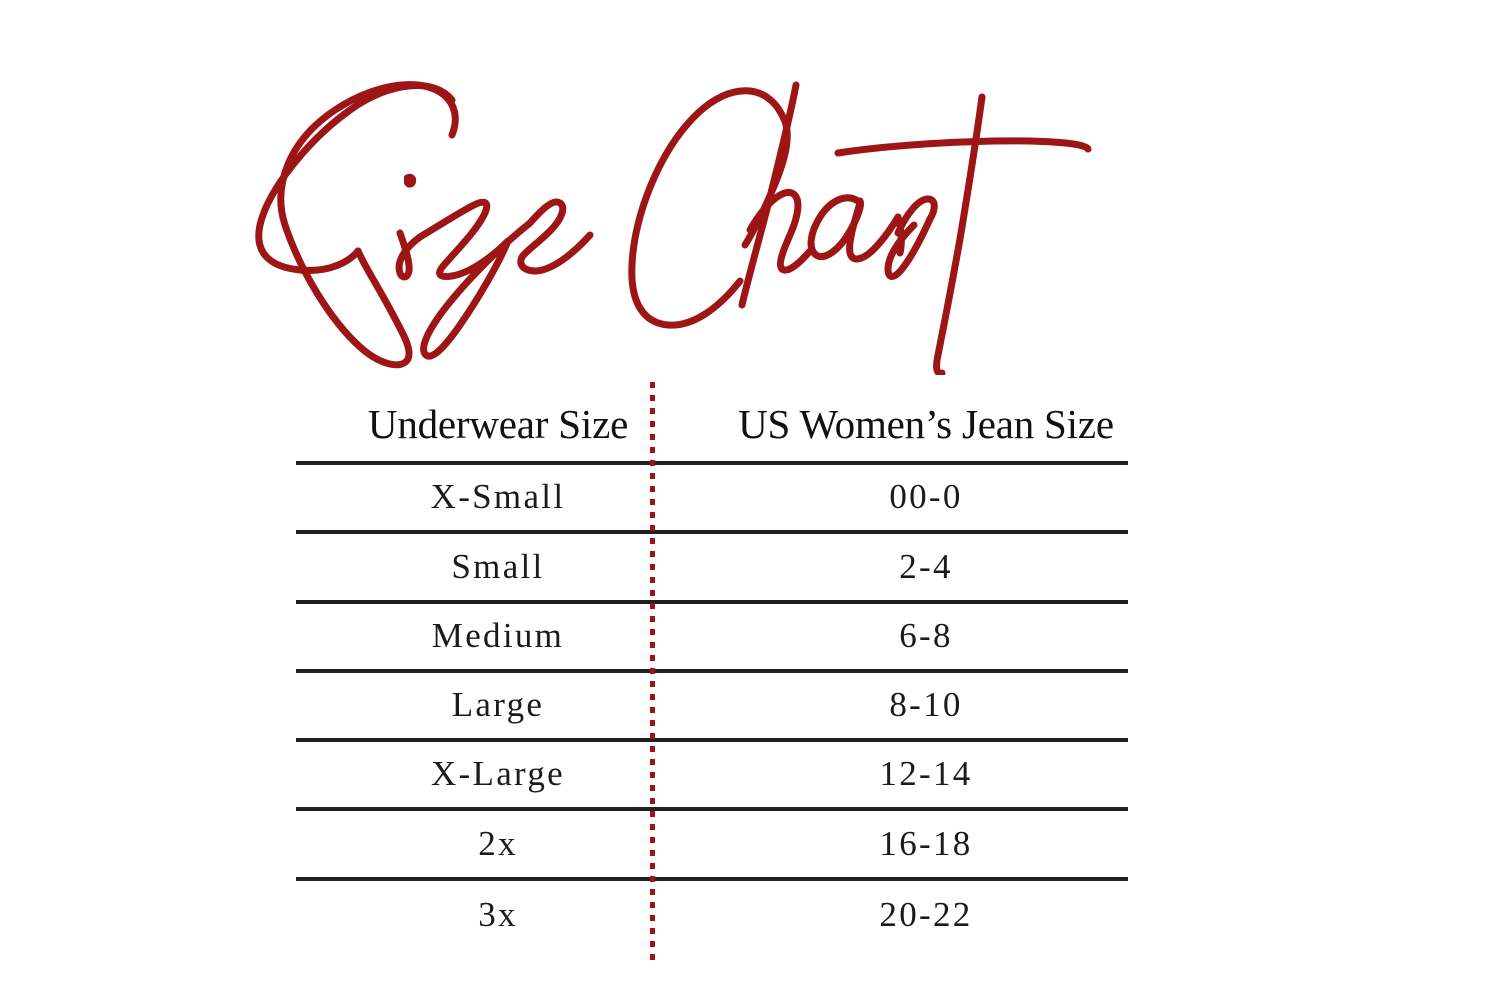  Describe the element at coordinates (712, 500) in the screenshot. I see `table-row: X-Small 00-0` at that location.